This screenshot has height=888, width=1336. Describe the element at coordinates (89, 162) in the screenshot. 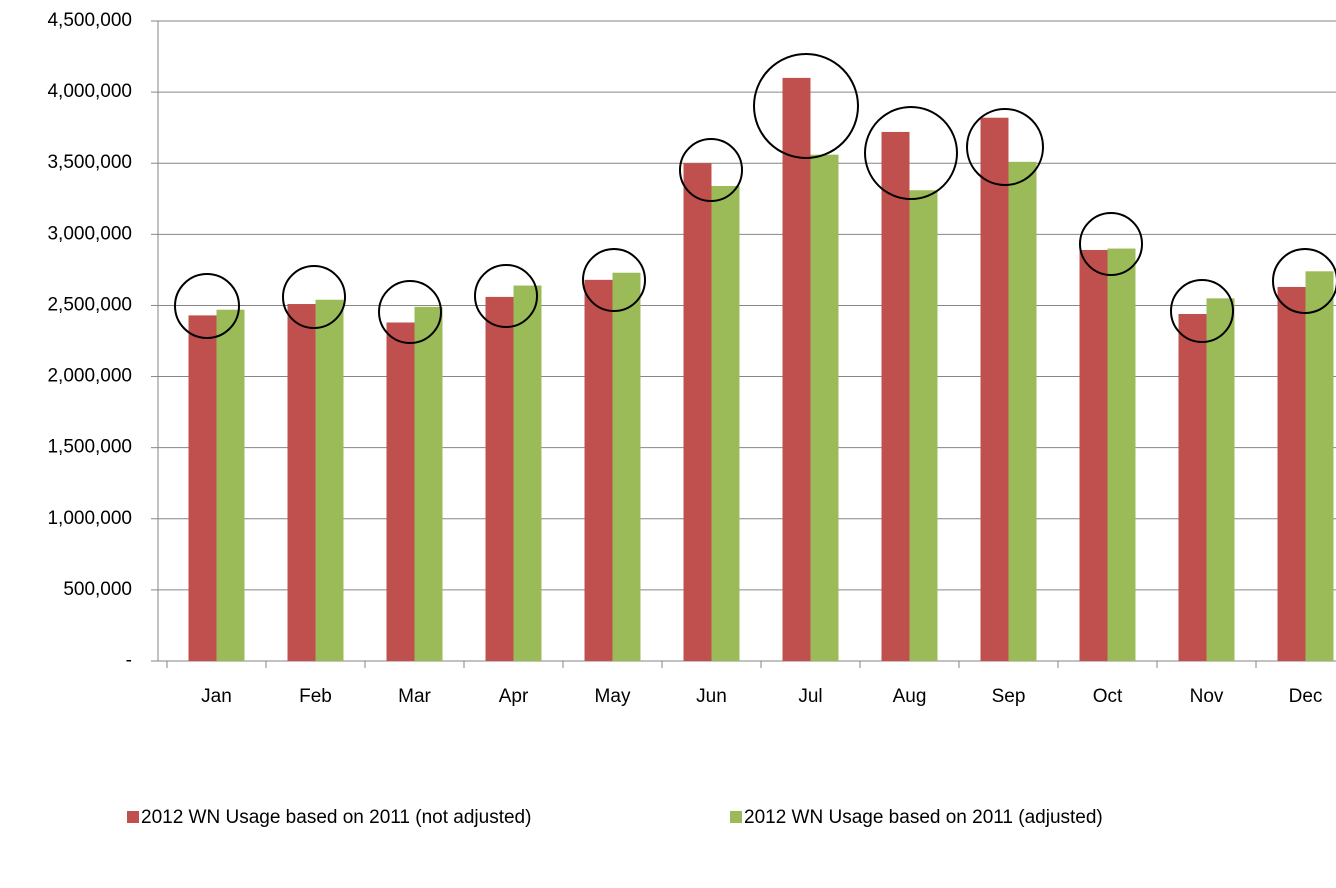

I see `y-tick-label: 3,500,000` at that location.